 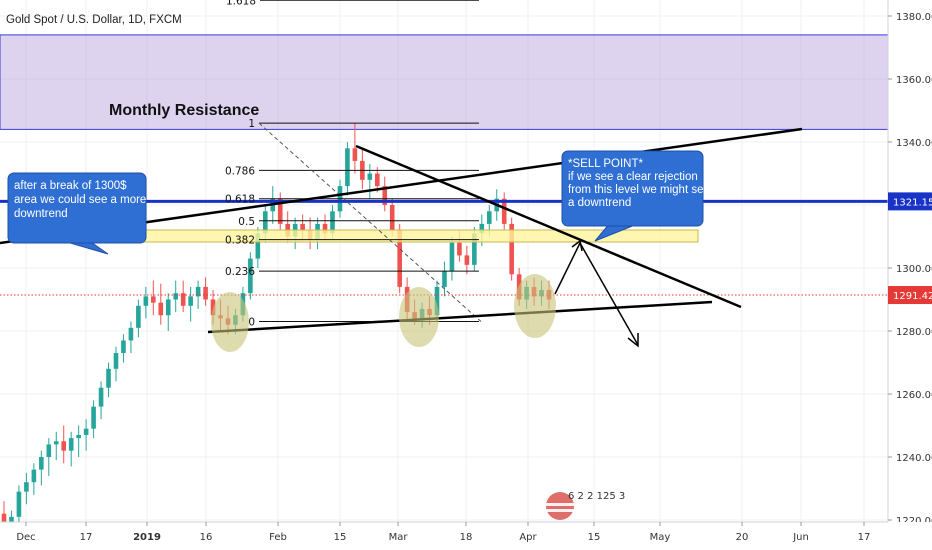 I want to click on left-callout-box, so click(x=77, y=208).